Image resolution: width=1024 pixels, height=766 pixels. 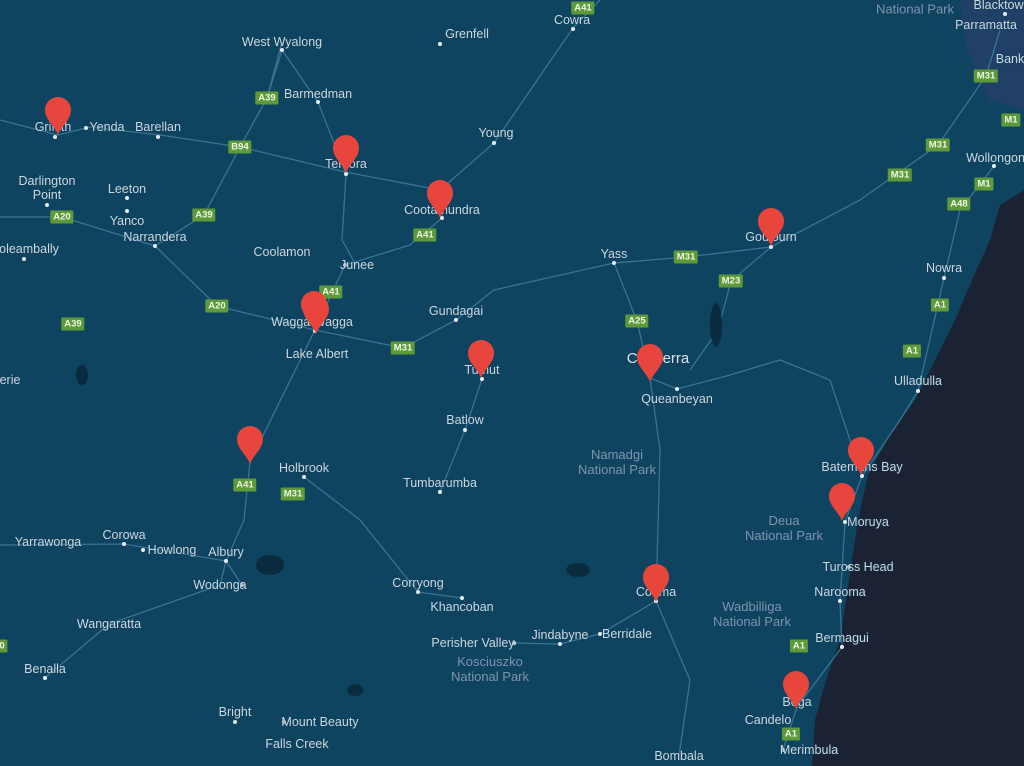 What do you see at coordinates (637, 321) in the screenshot?
I see `road-shield: A25` at bounding box center [637, 321].